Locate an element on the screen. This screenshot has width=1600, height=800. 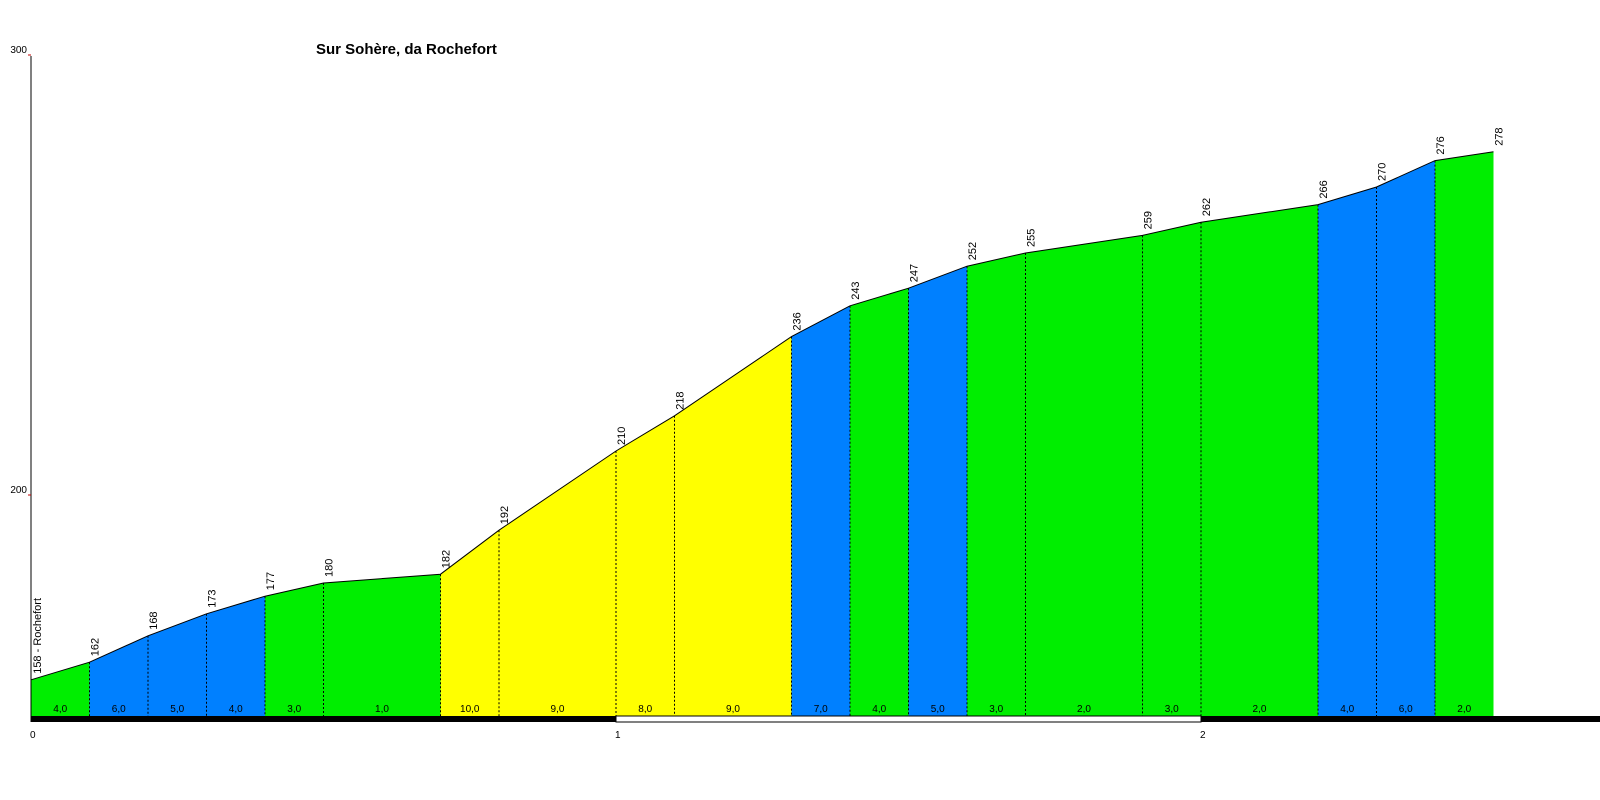
elevation-label: 180 is located at coordinates (330, 568).